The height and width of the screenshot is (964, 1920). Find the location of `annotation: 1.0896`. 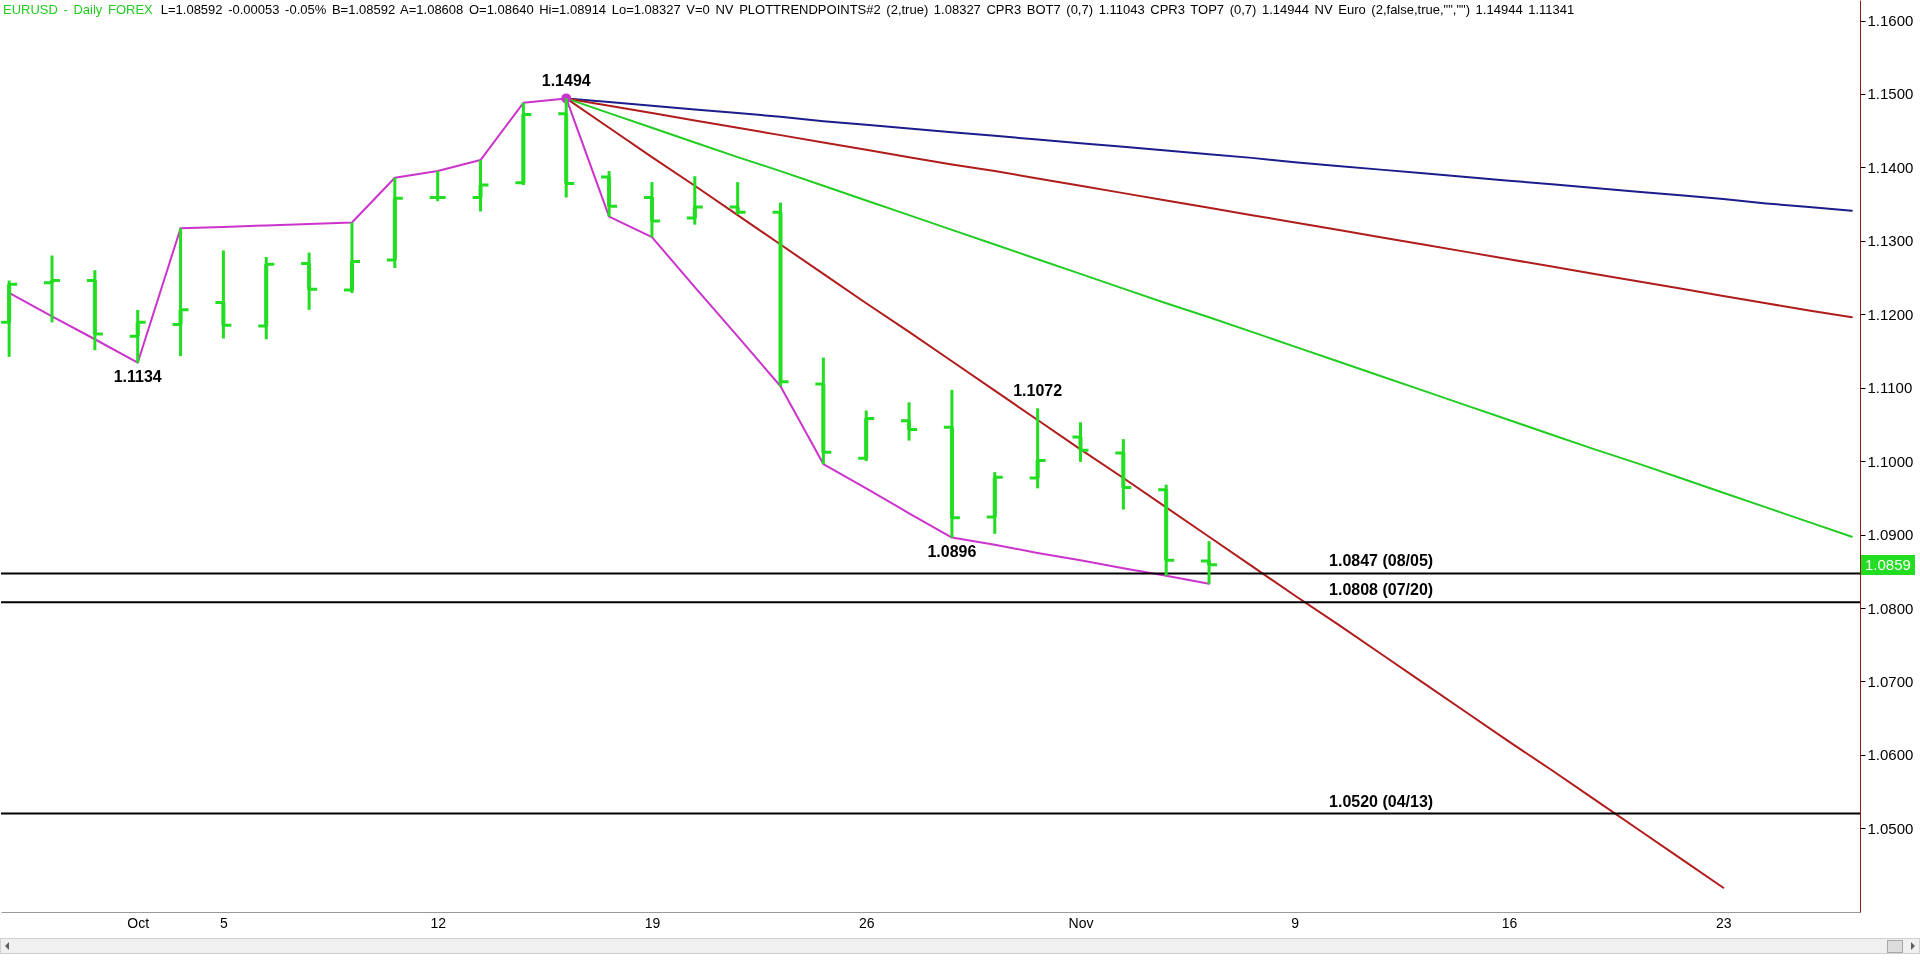

annotation: 1.0896 is located at coordinates (952, 551).